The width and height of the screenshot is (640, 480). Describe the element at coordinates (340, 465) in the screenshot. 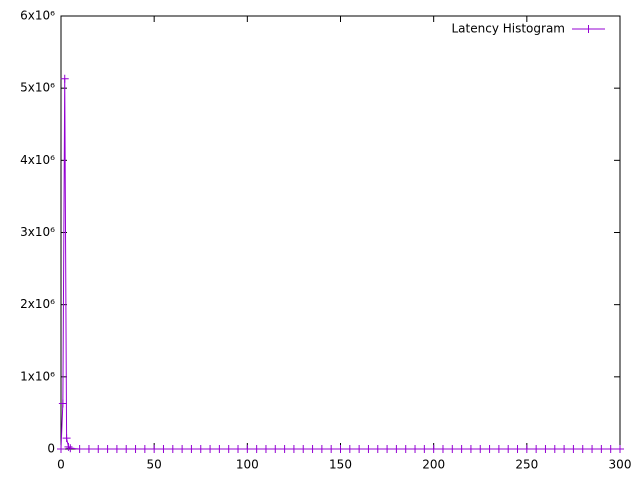

I see `x-tick-label: 150` at that location.